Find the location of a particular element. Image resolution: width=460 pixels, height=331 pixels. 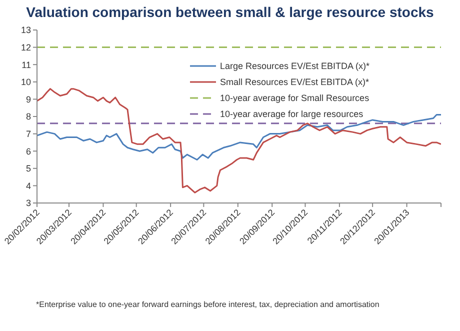

y-tick-label: 4 is located at coordinates (28, 185).